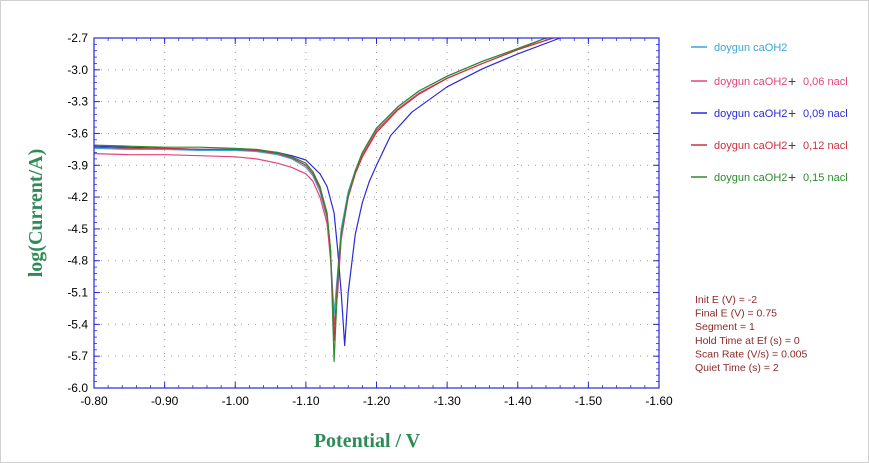  I want to click on x-axis-title: Potential / V, so click(367, 441).